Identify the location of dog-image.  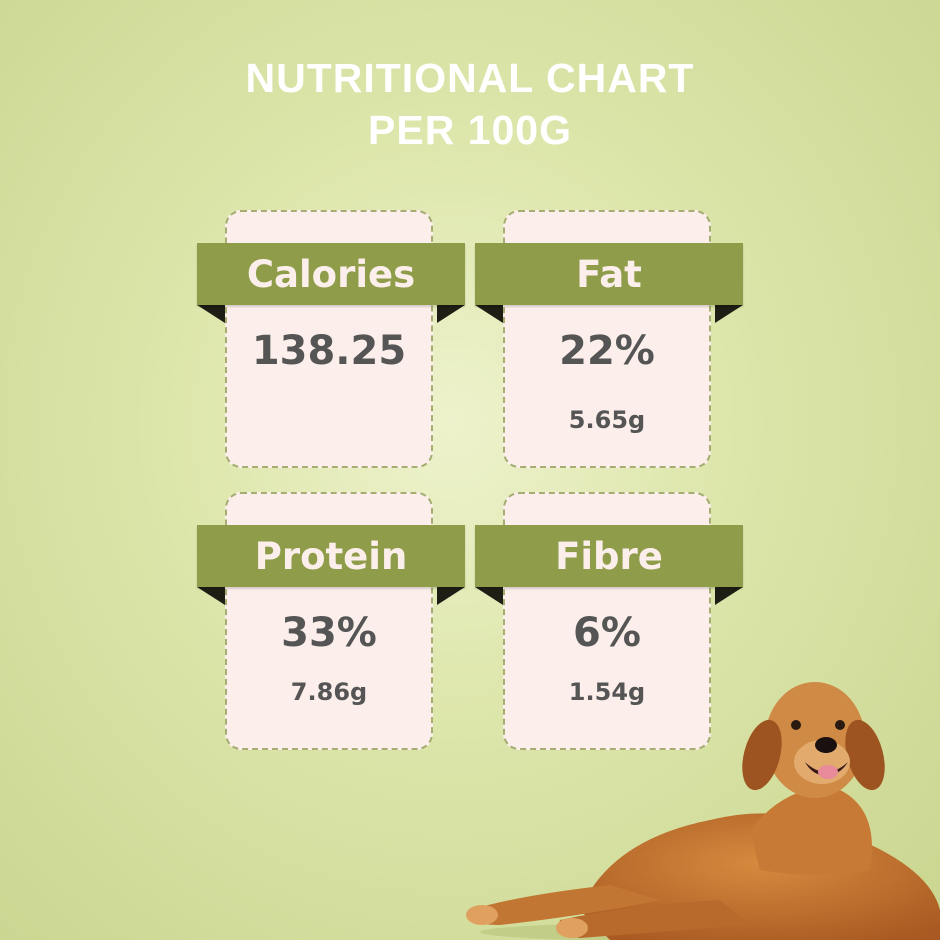
(703, 811).